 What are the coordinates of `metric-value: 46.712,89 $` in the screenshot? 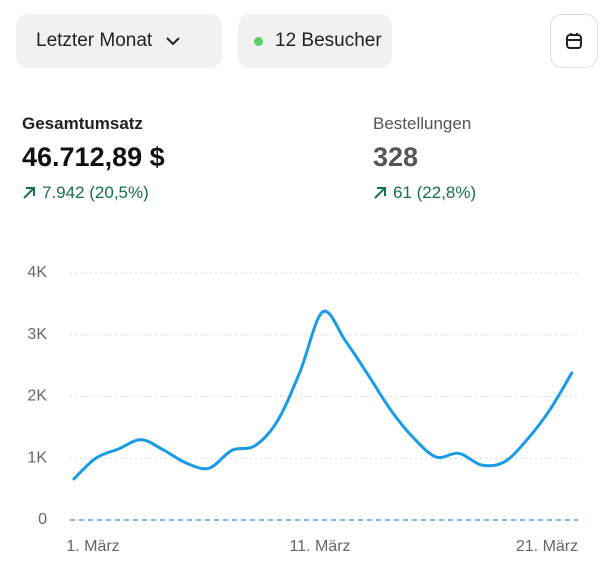 It's located at (93, 157).